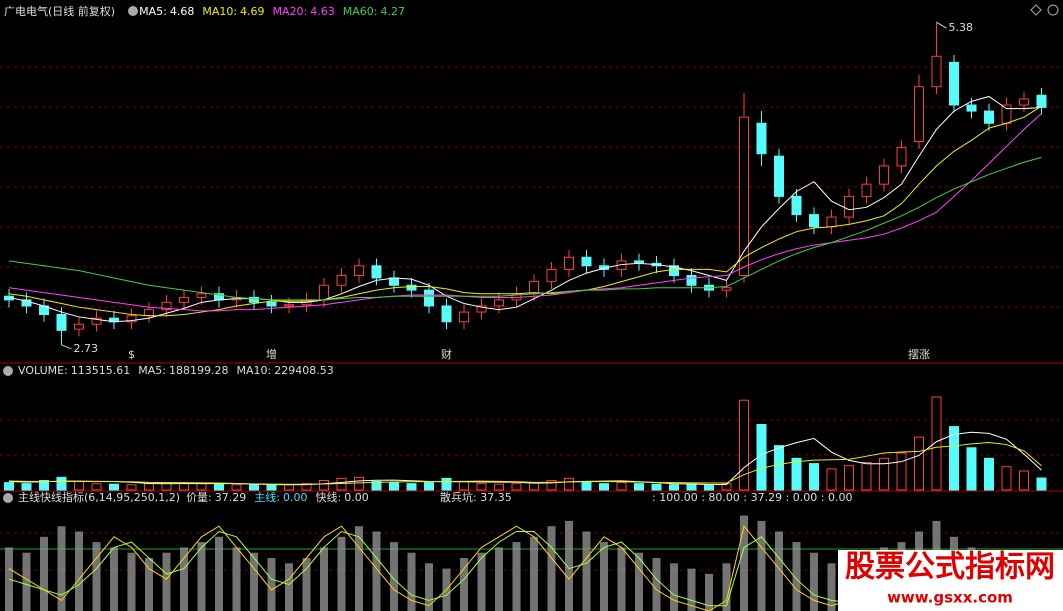  What do you see at coordinates (304, 370) in the screenshot?
I see `header-item: 229408.53` at bounding box center [304, 370].